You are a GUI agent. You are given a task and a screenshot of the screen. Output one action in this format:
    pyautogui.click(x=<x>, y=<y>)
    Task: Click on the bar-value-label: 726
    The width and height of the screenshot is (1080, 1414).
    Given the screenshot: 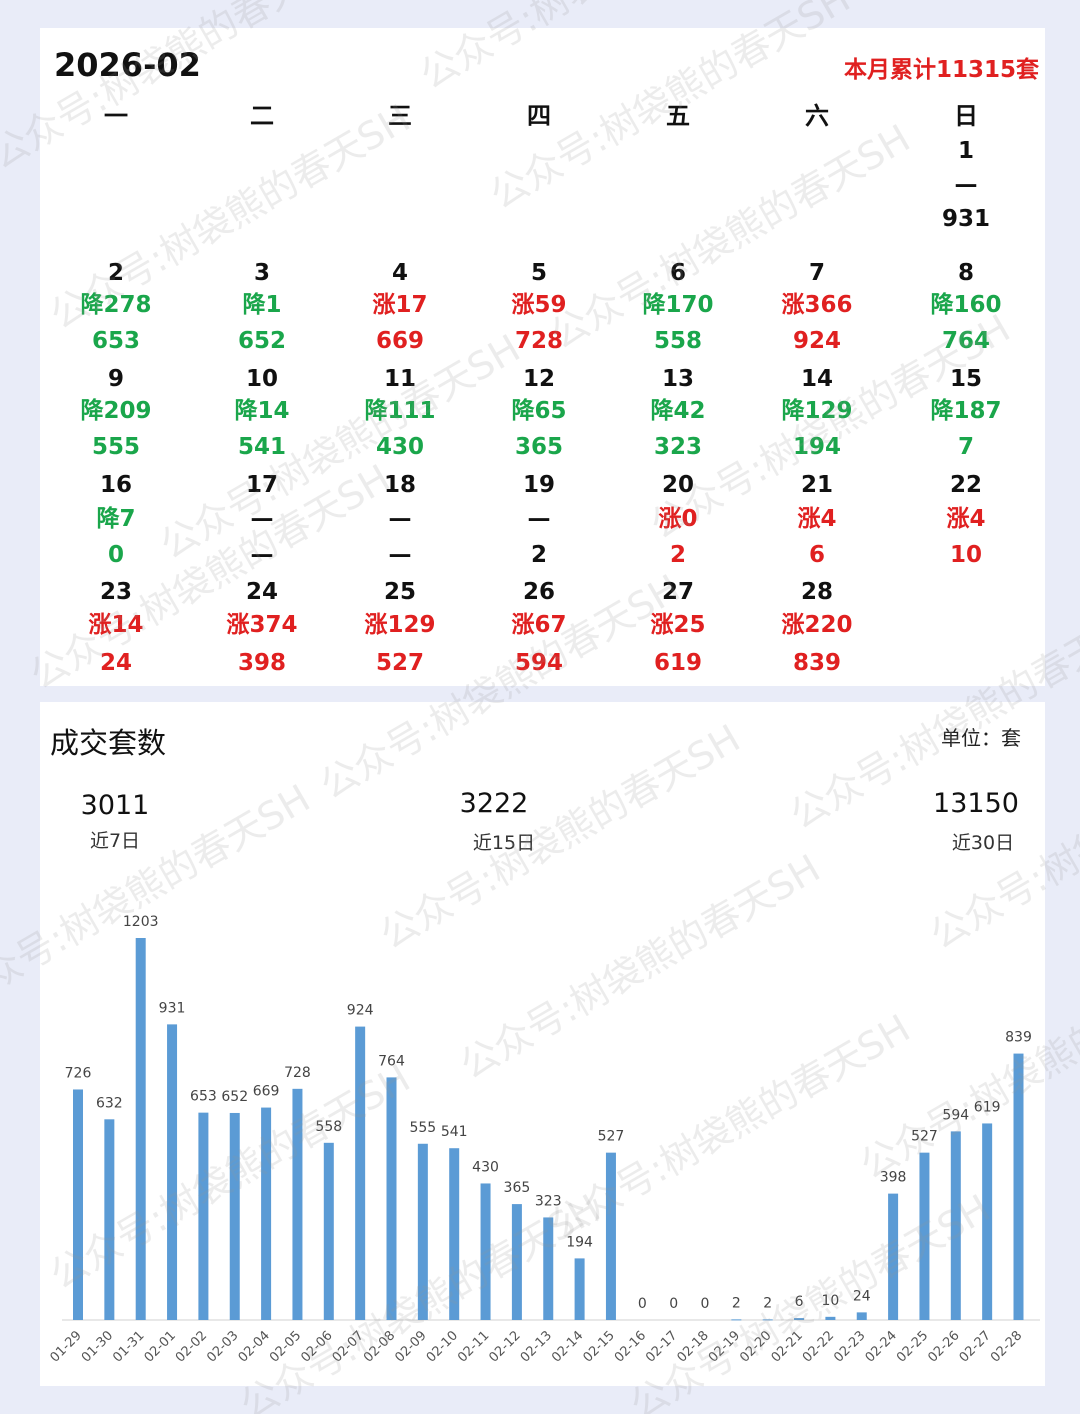 What is the action you would take?
    pyautogui.click(x=78, y=1073)
    